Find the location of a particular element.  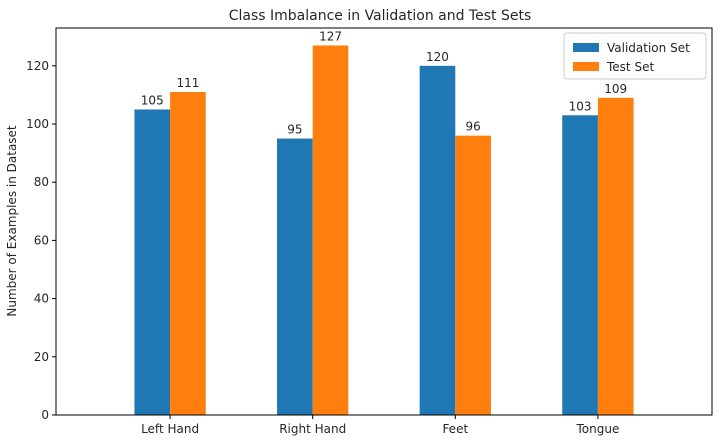

legend-box is located at coordinates (635, 56).